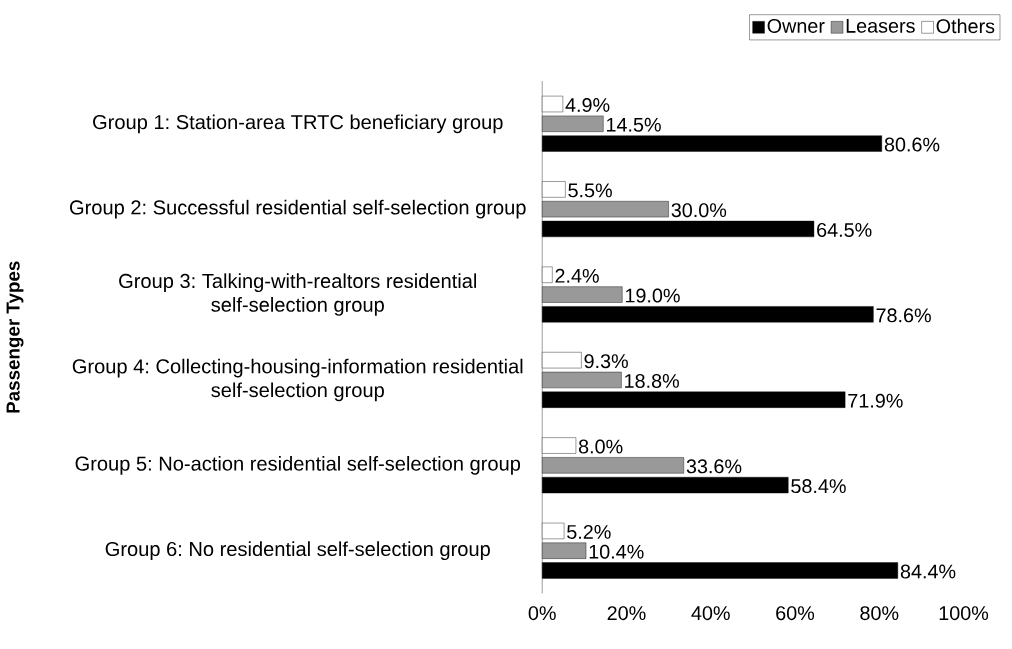 Image resolution: width=1012 pixels, height=649 pixels. What do you see at coordinates (714, 466) in the screenshot?
I see `data-label: 33.6%` at bounding box center [714, 466].